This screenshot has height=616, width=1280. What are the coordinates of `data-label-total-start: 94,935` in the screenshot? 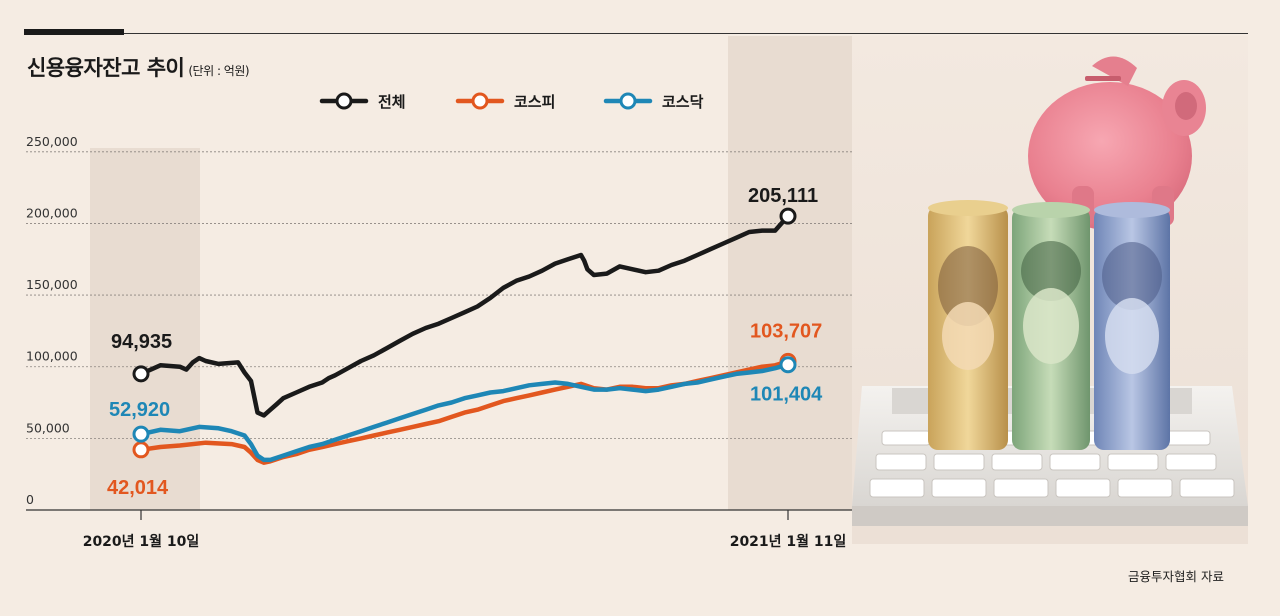 It's located at (141, 342).